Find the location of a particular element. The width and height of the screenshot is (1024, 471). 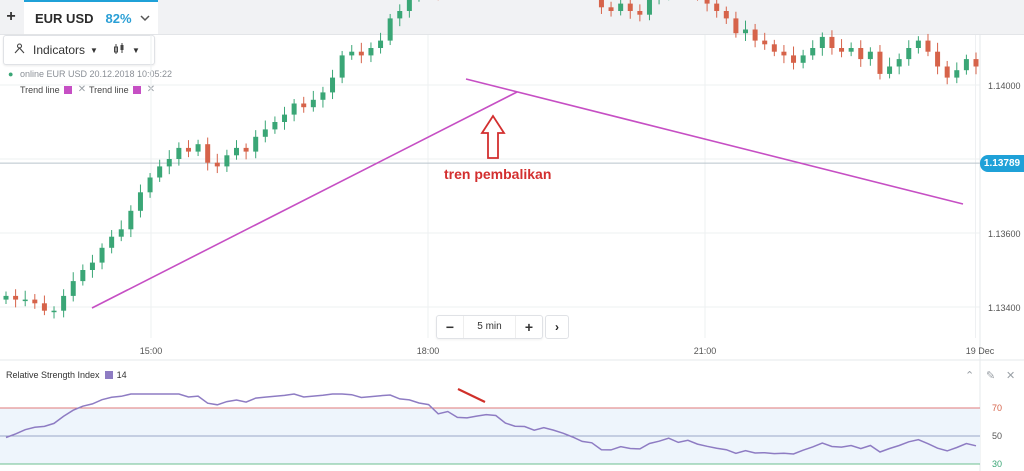

candlestick-icon is located at coordinates (119, 50).